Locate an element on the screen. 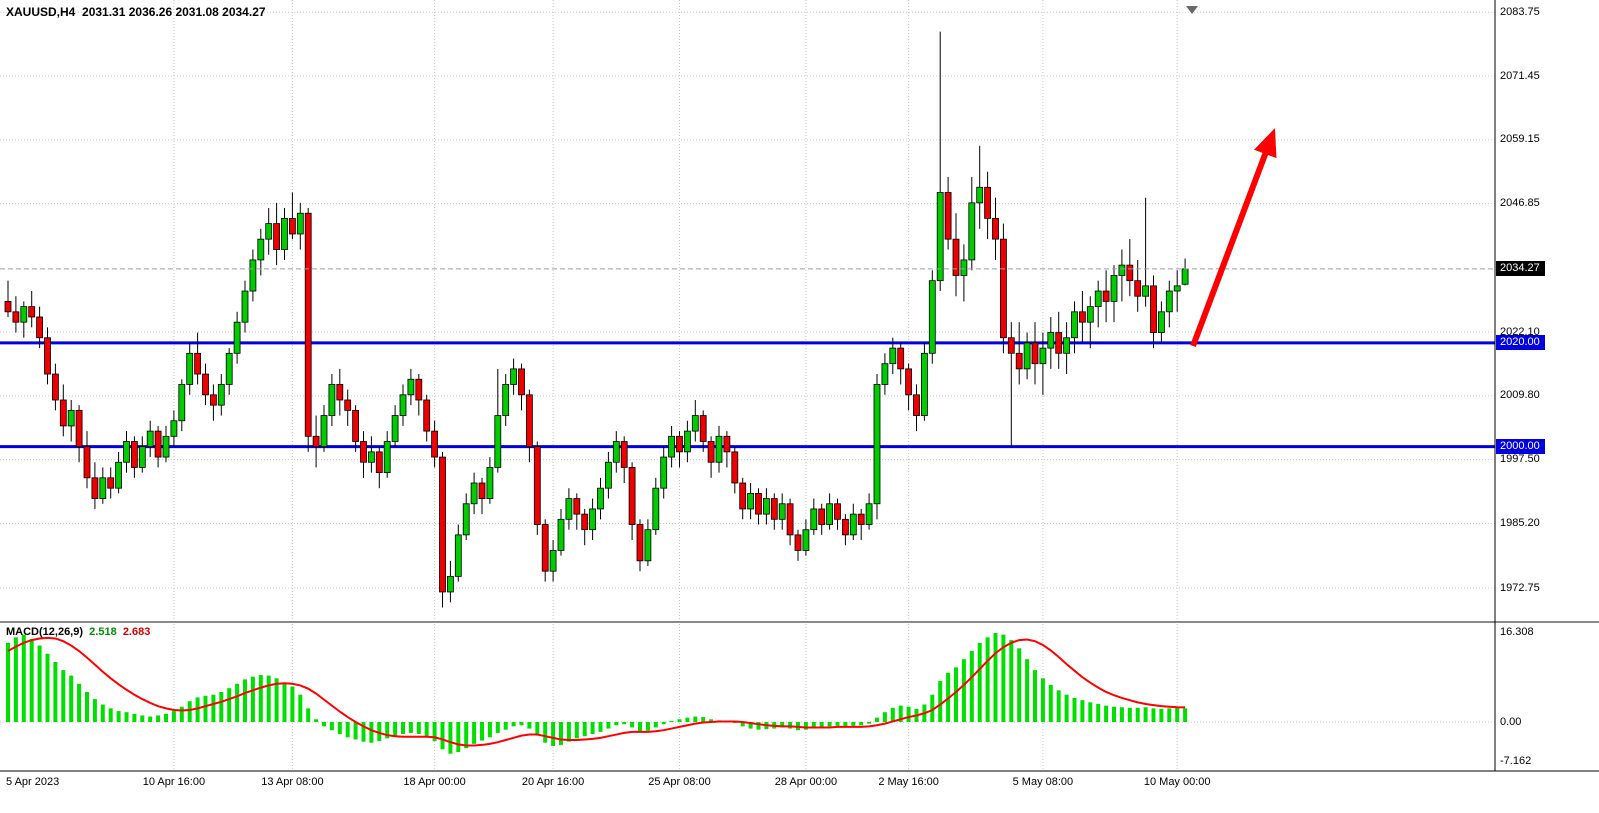 The width and height of the screenshot is (1599, 813). price-axis-label: 1997.50 is located at coordinates (1520, 459).